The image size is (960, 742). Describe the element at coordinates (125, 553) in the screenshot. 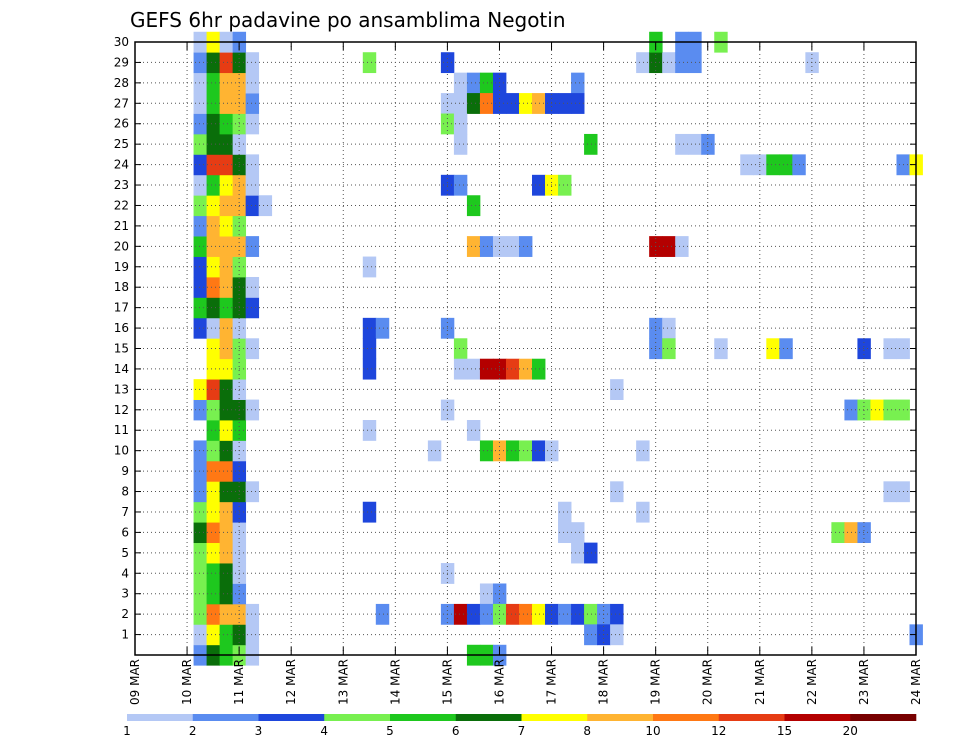

I see `y-tick-label: 5` at that location.